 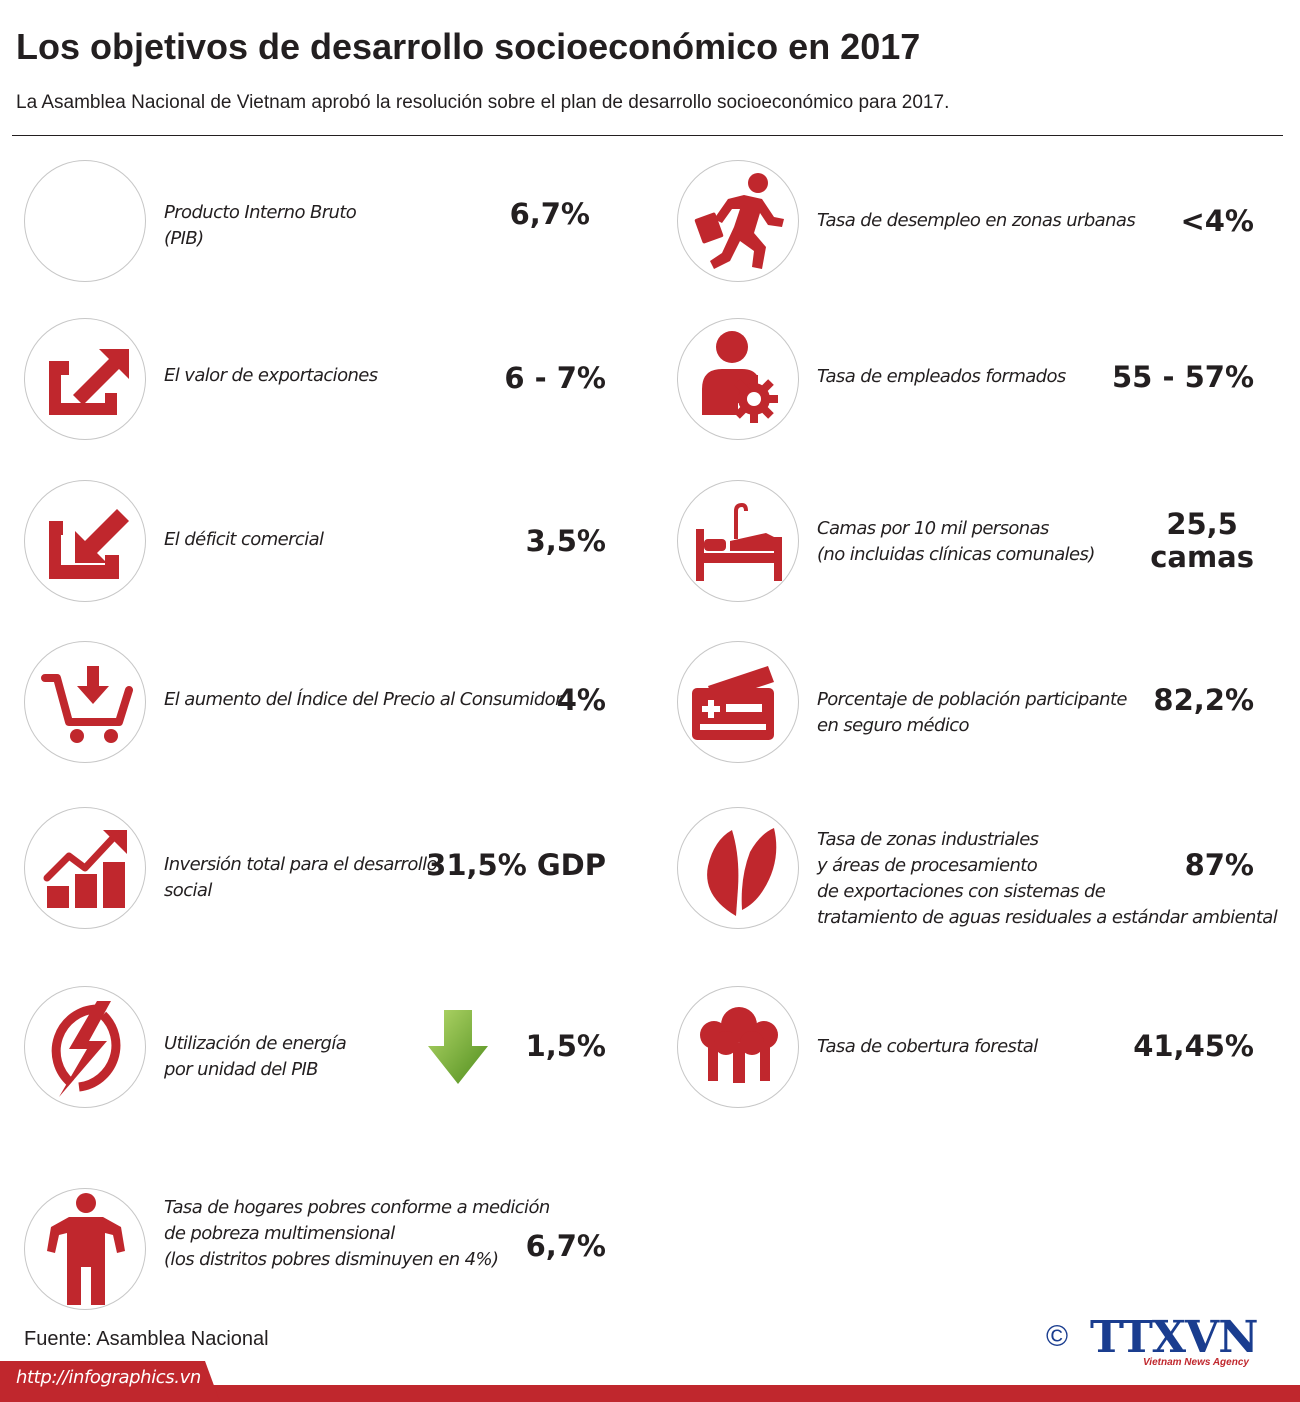 What do you see at coordinates (244, 539) in the screenshot?
I see `deficit-label: El déficit comercial` at bounding box center [244, 539].